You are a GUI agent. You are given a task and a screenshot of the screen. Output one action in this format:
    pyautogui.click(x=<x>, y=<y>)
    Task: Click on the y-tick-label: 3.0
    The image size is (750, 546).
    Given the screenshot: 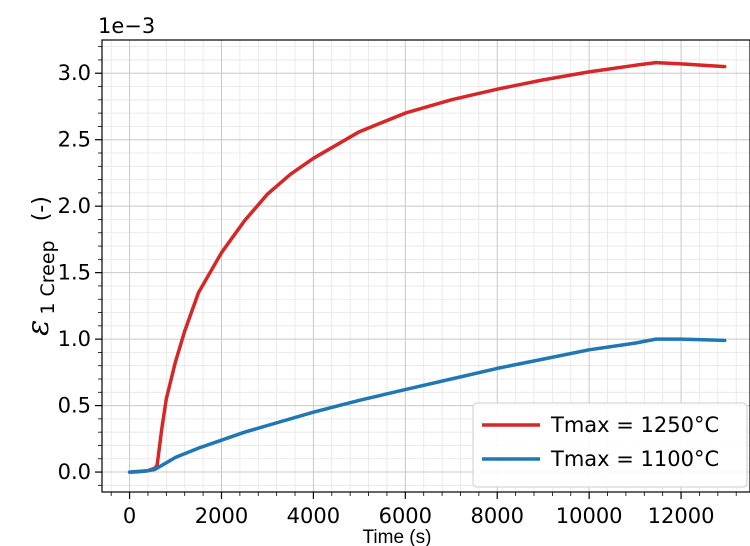 What is the action you would take?
    pyautogui.click(x=74, y=73)
    